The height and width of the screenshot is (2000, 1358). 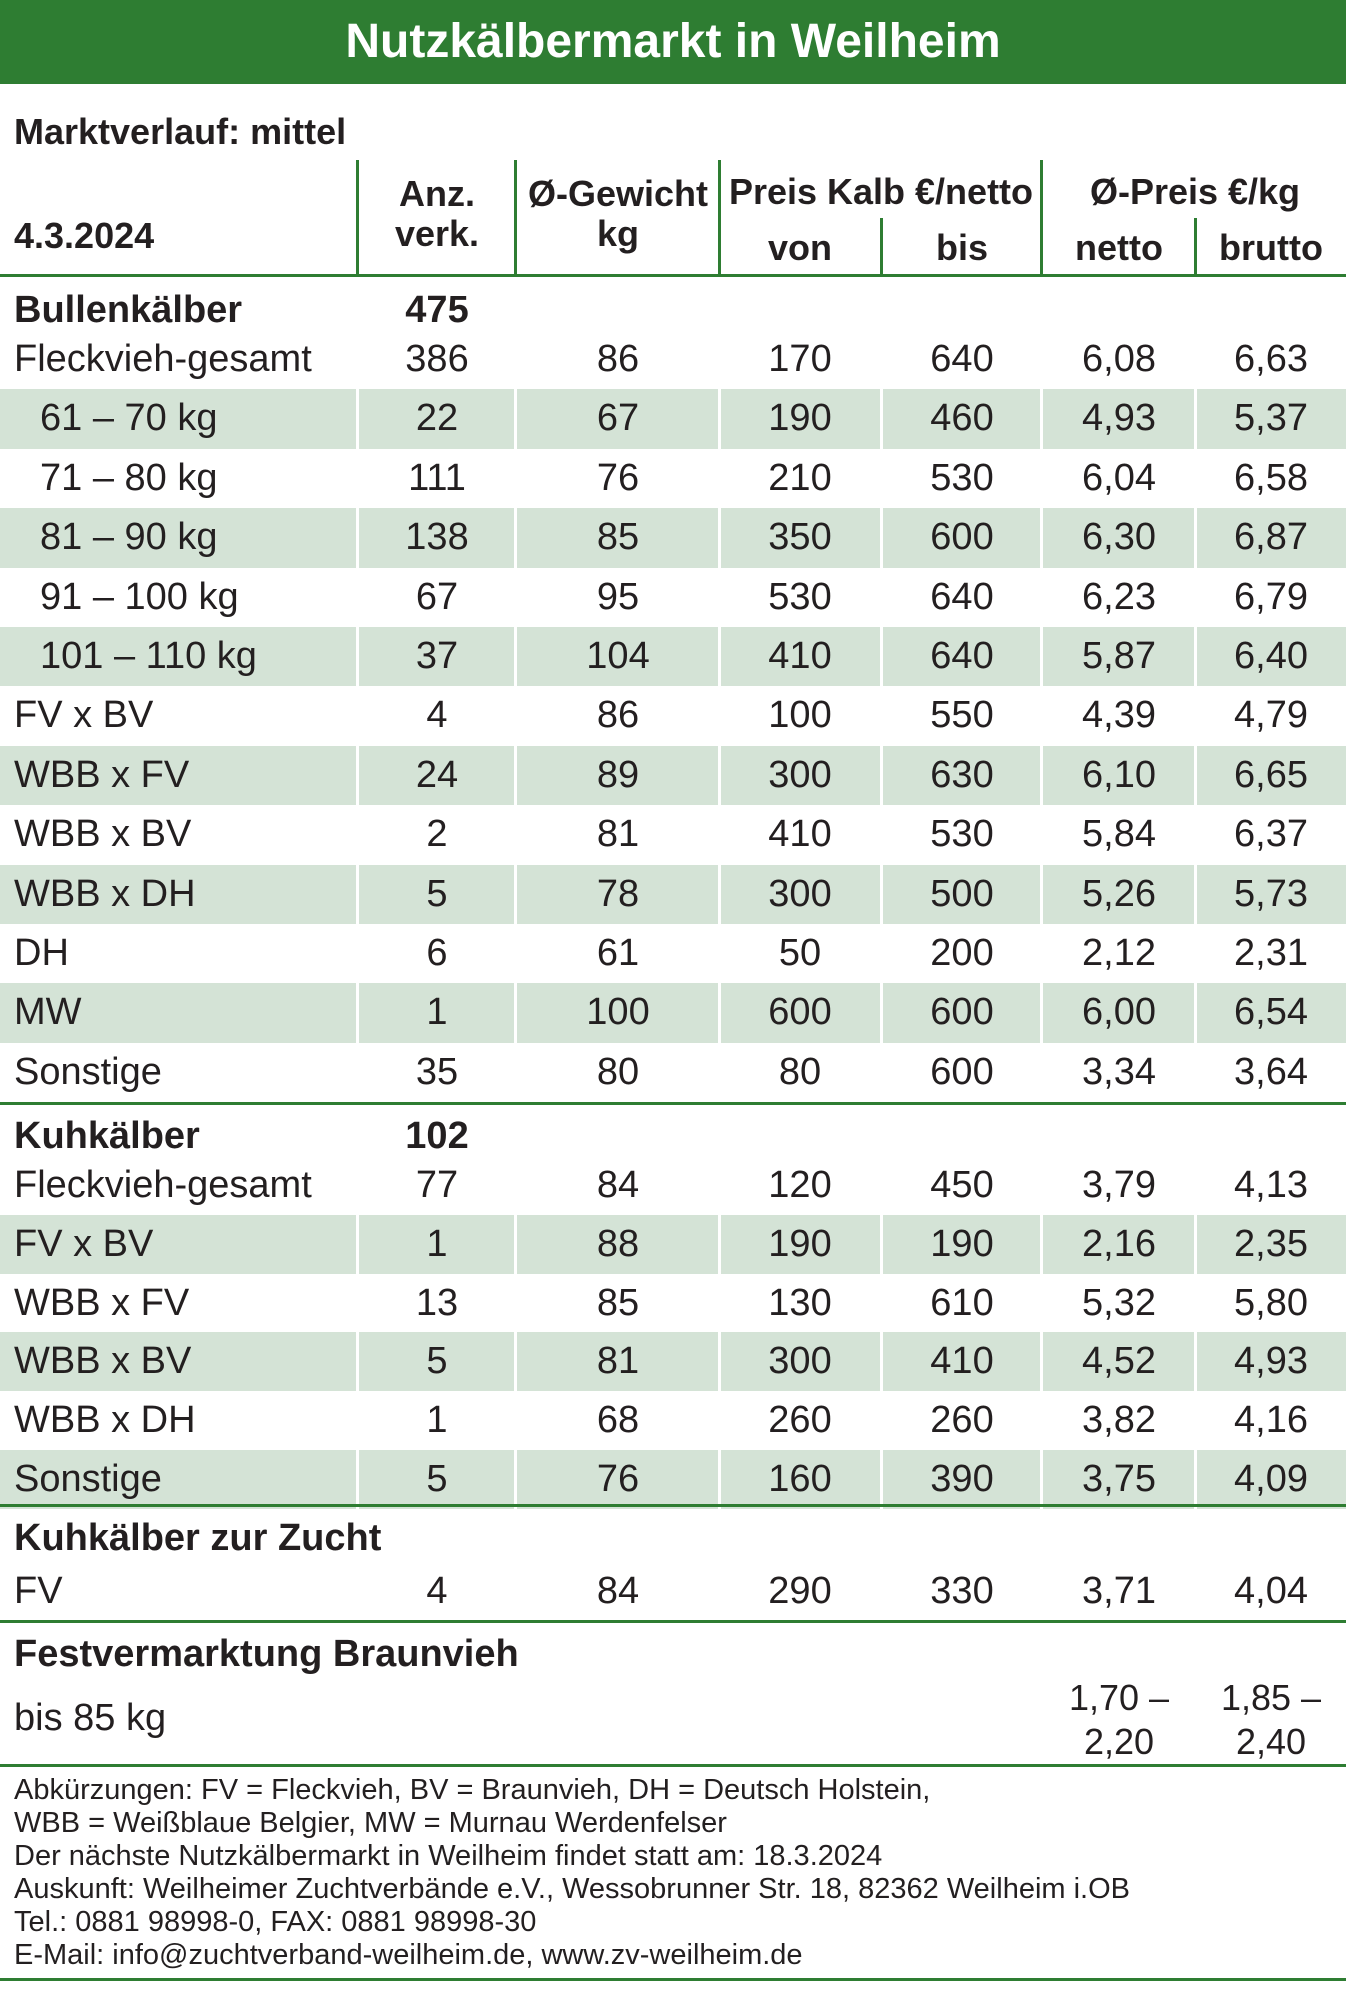 I want to click on row-label: 81 – 90 kg, so click(x=129, y=537).